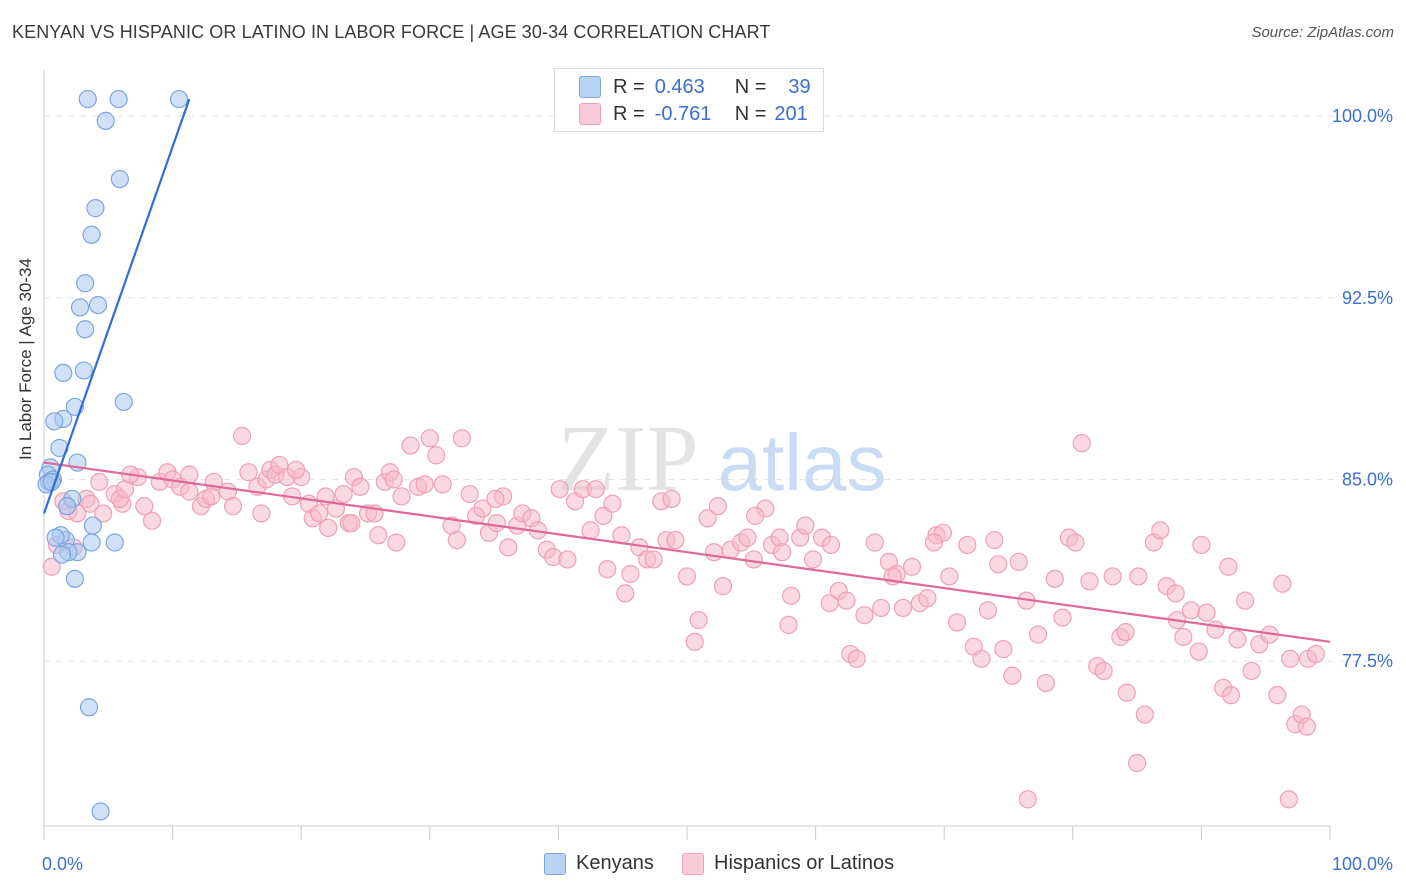 This screenshot has width=1406, height=892. What do you see at coordinates (791, 113) in the screenshot?
I see `legend-n-value: 201` at bounding box center [791, 113].